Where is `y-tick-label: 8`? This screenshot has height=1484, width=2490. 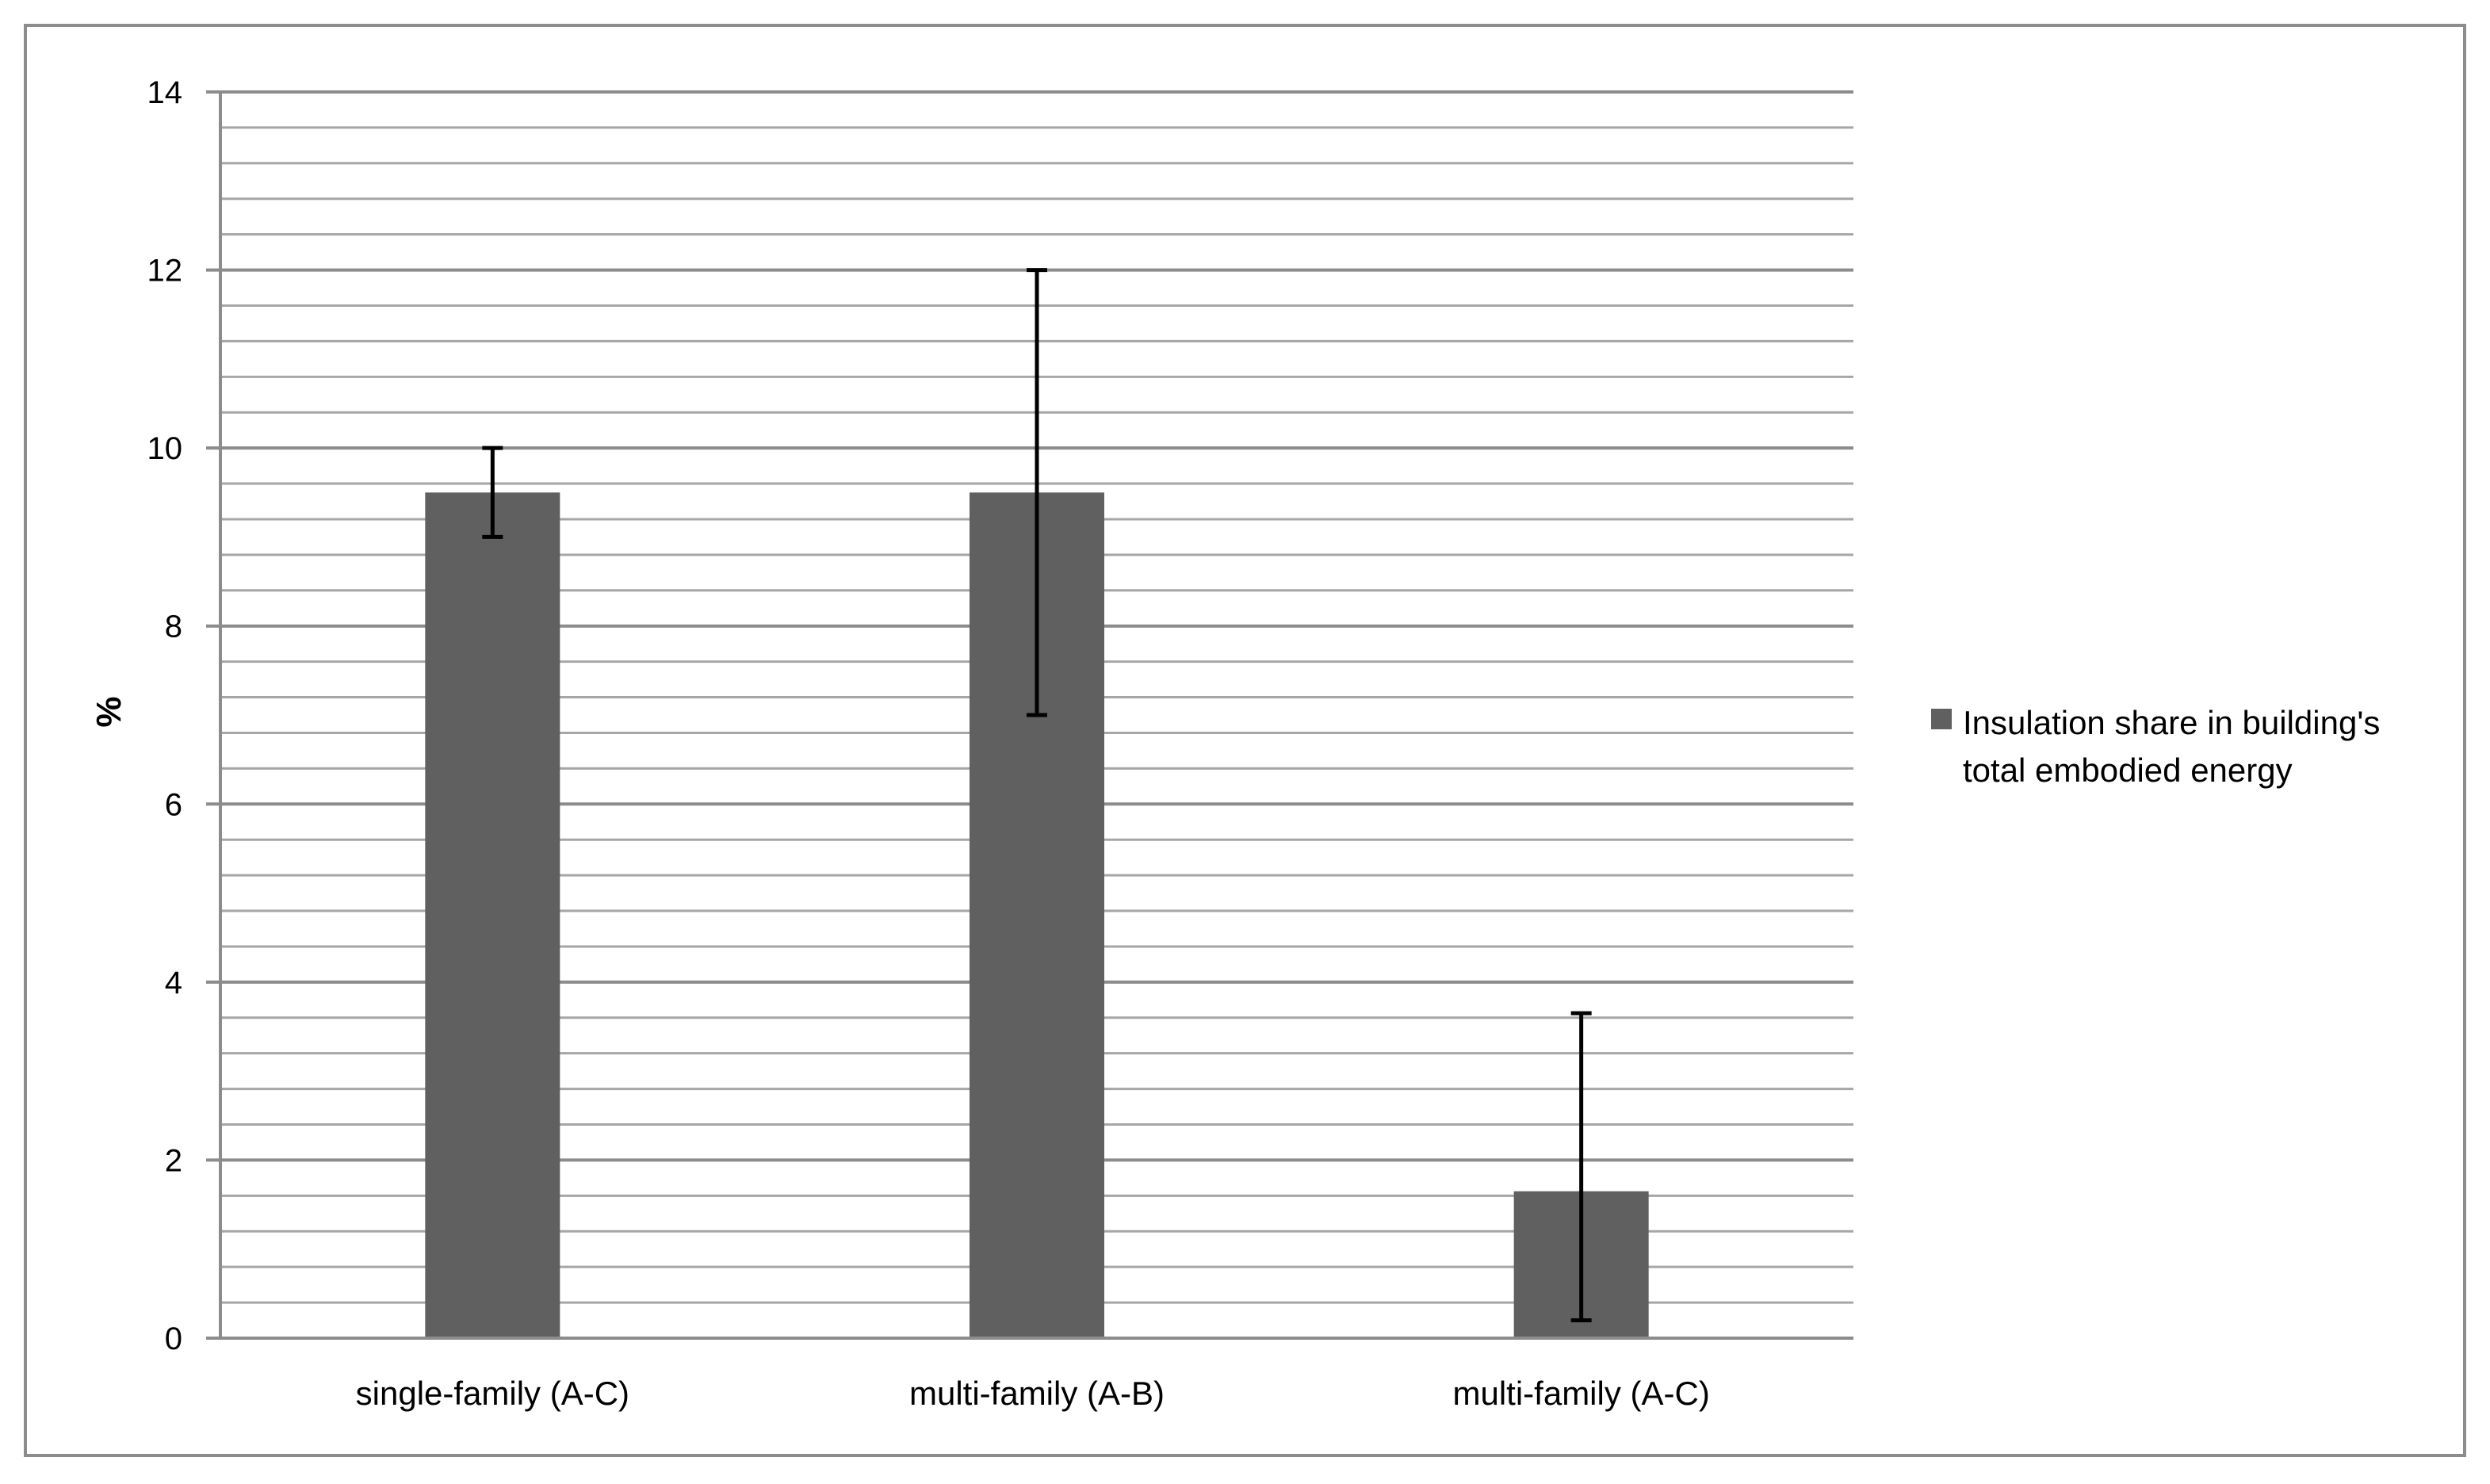
y-tick-label: 8 is located at coordinates (173, 627).